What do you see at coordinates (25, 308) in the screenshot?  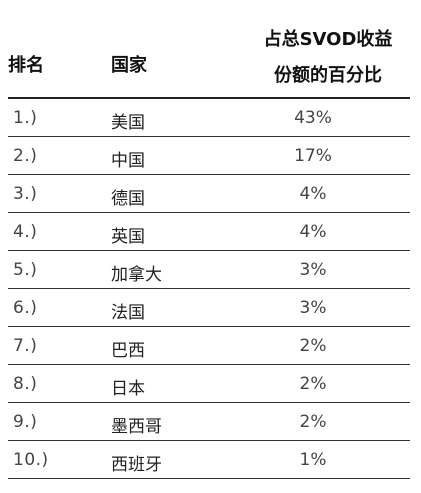 I see `rank-cell: 6.)` at bounding box center [25, 308].